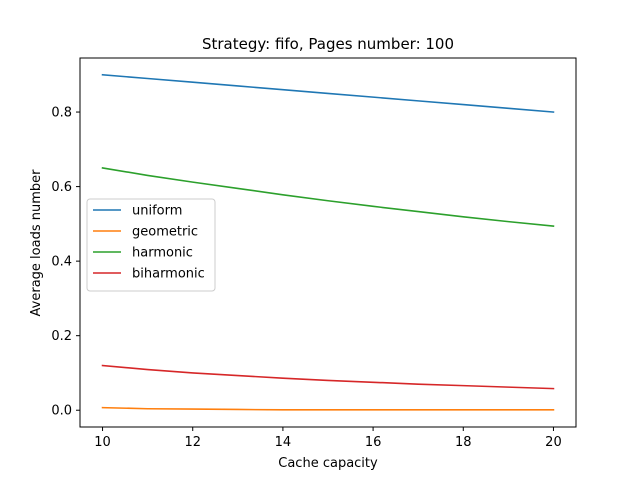 The width and height of the screenshot is (640, 480). What do you see at coordinates (61, 187) in the screenshot?
I see `y-tick-label: 0.6` at bounding box center [61, 187].